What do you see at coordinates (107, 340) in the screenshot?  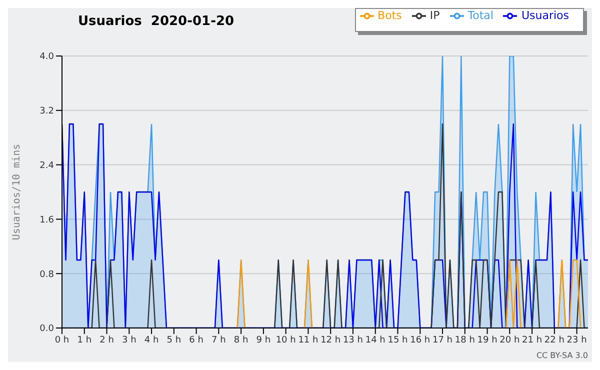 I see `x-tick-label: 2 h` at bounding box center [107, 340].